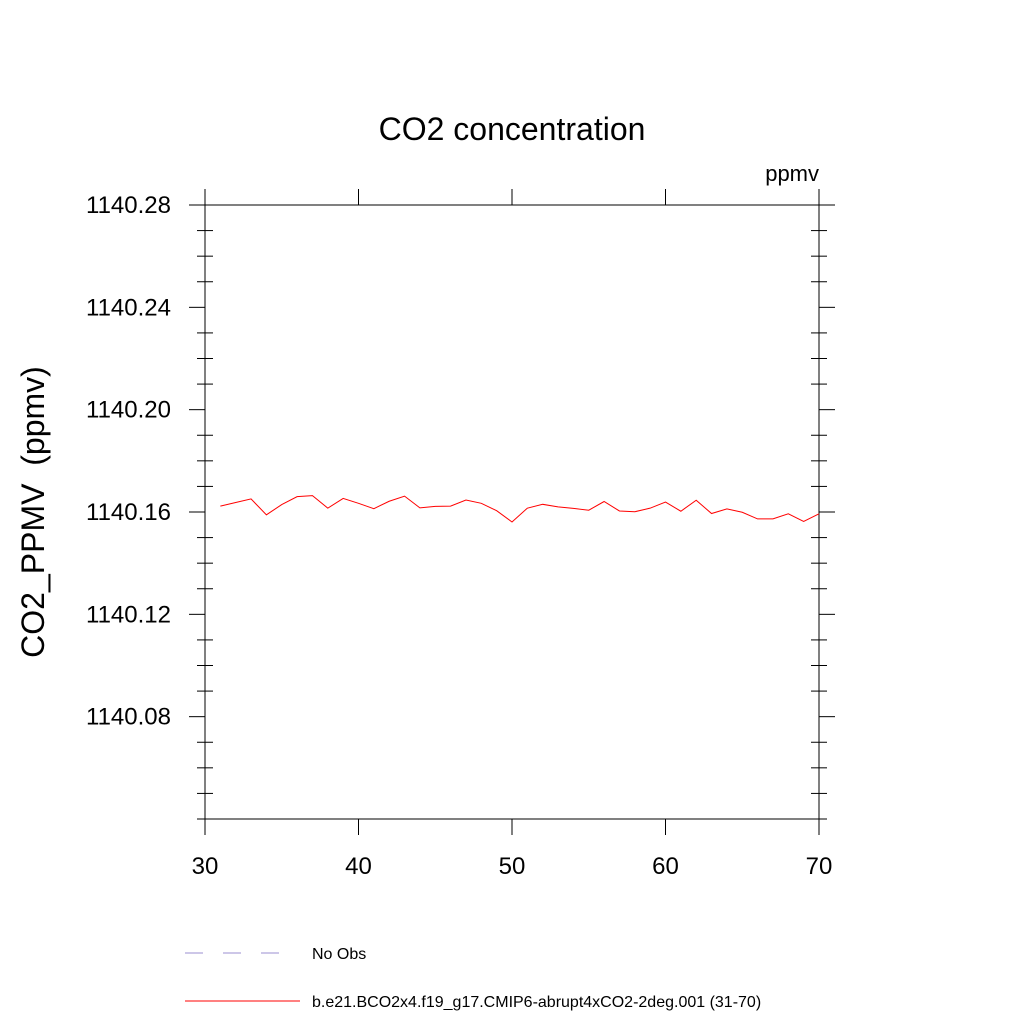 The height and width of the screenshot is (1024, 1024). I want to click on x-tick-label: 30, so click(205, 866).